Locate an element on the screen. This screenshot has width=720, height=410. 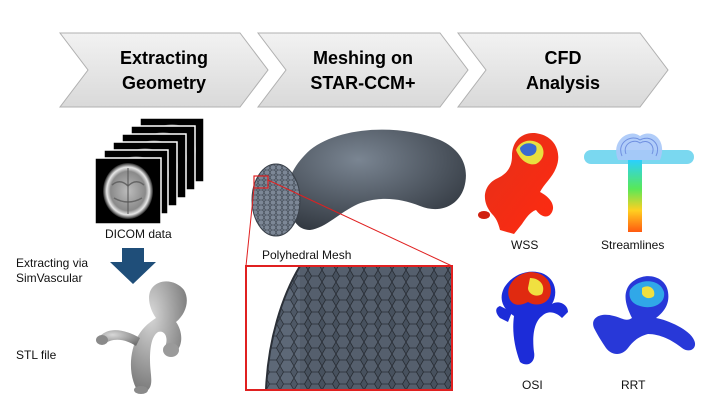
step-1-line-1: Extracting is located at coordinates (164, 58).